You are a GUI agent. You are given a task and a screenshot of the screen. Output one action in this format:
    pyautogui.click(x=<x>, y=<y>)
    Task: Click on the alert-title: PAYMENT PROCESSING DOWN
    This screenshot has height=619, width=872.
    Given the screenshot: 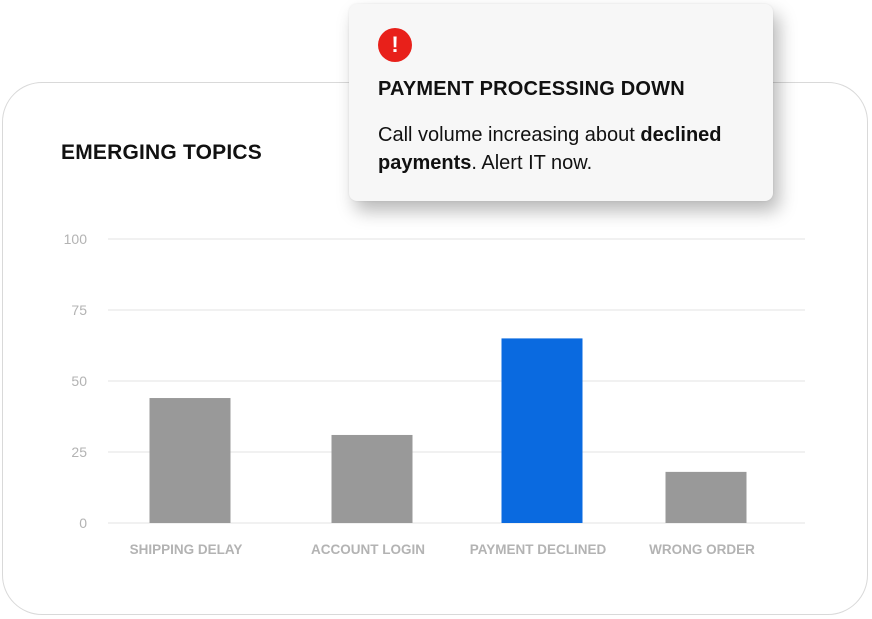 What is the action you would take?
    pyautogui.click(x=531, y=89)
    